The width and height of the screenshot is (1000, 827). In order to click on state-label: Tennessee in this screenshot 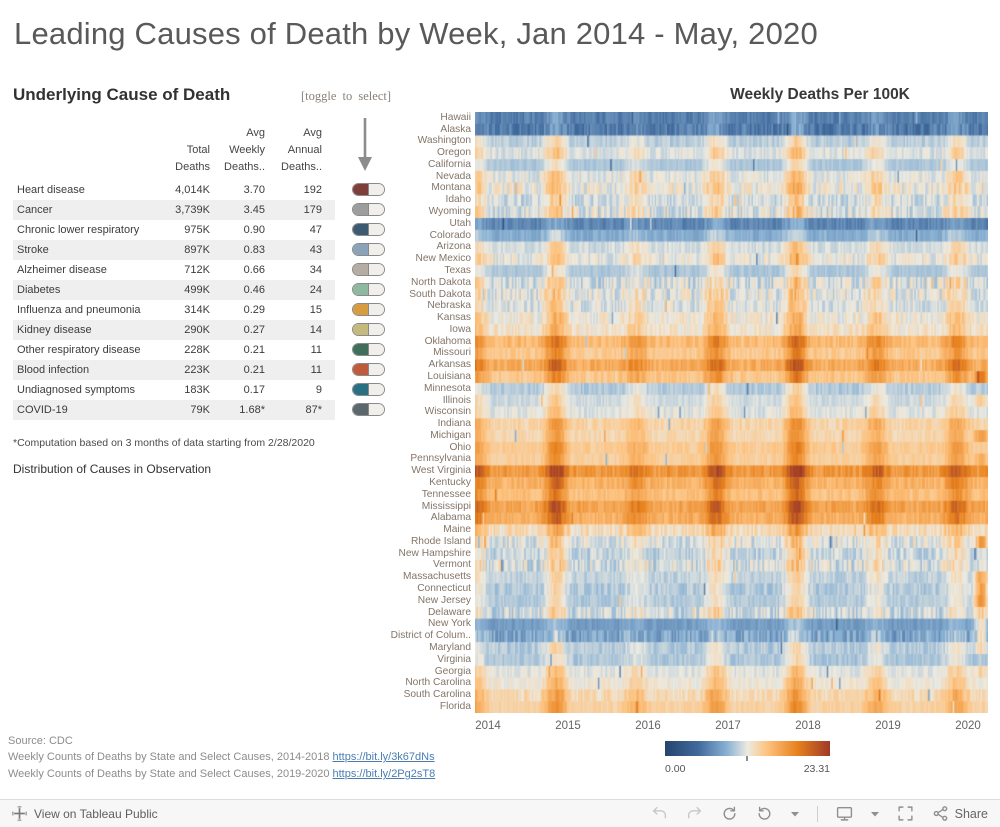, I will do `click(446, 494)`.